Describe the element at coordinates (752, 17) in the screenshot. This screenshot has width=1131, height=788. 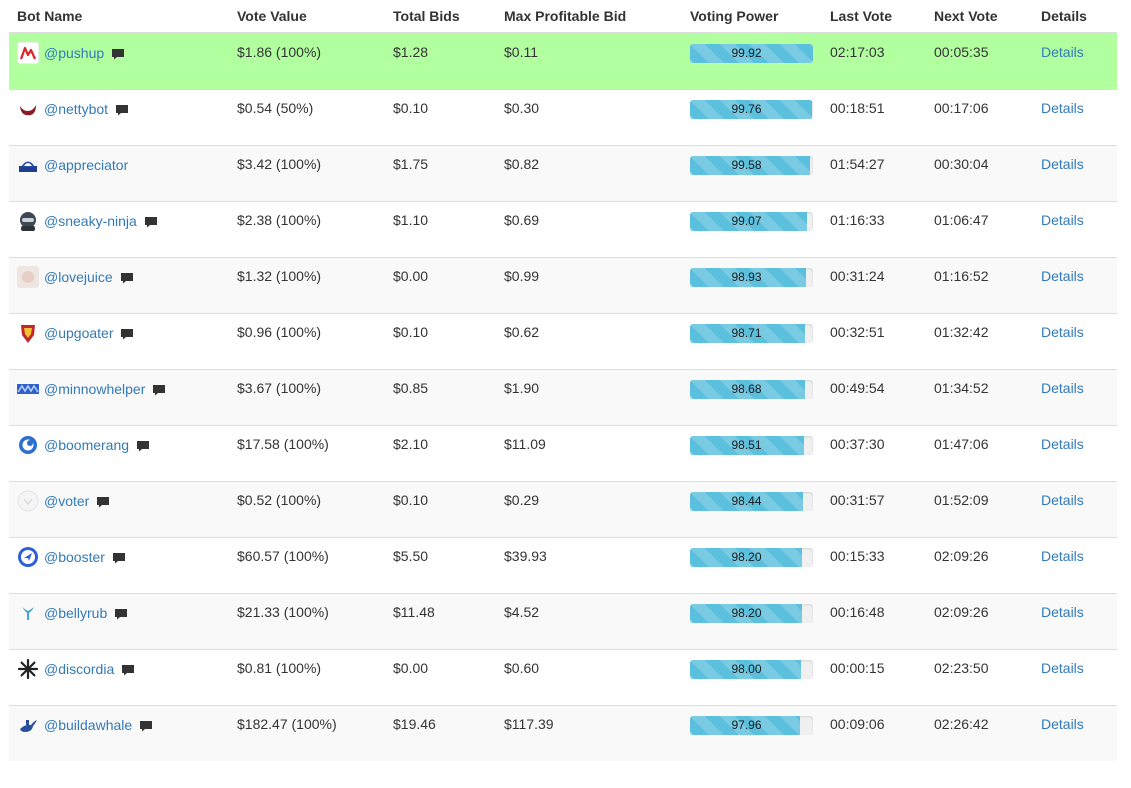
I see `header-voting-power: Voting Power` at that location.